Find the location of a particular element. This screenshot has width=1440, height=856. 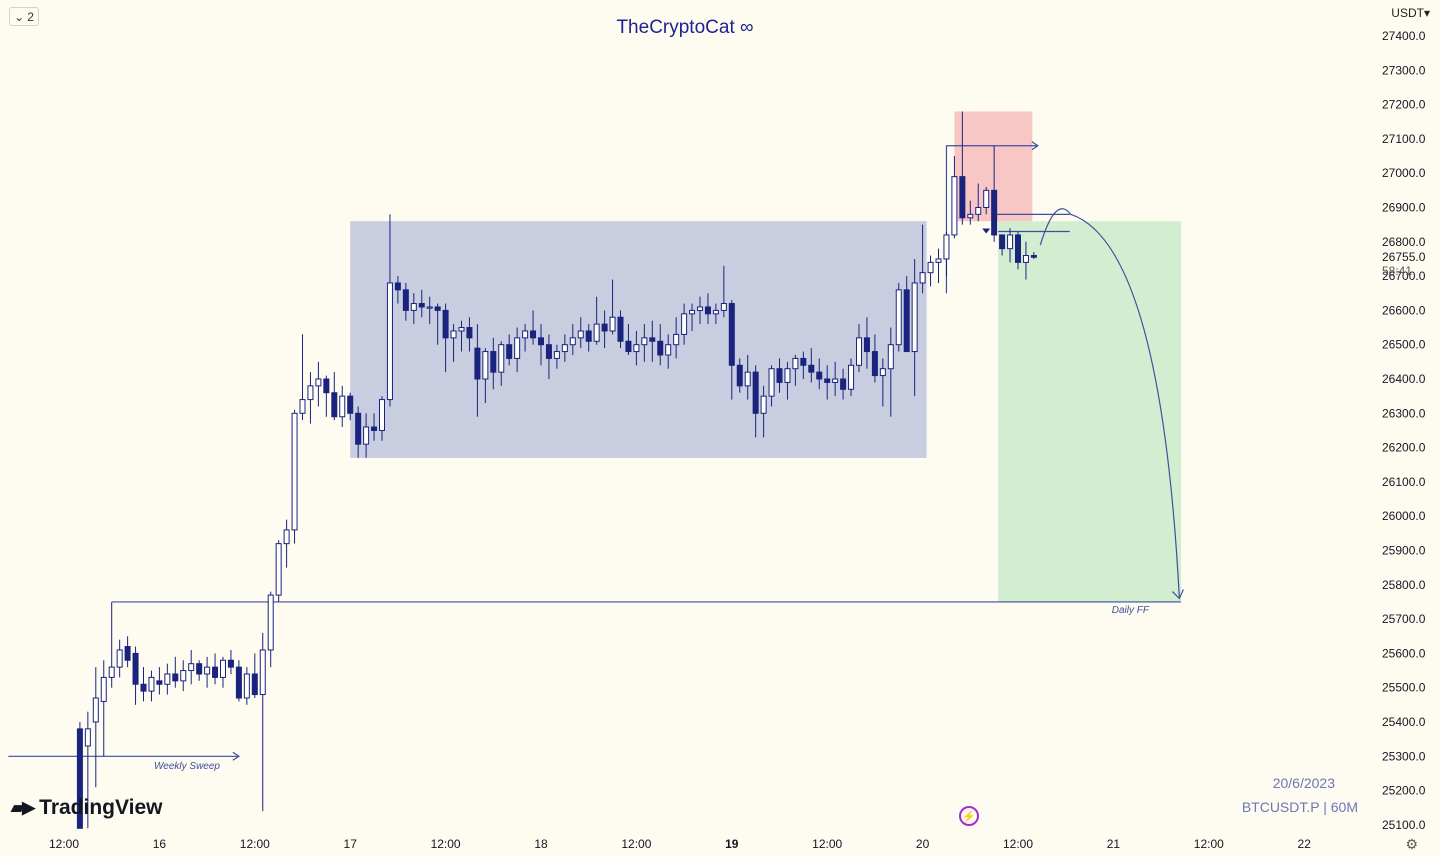

gear-icon: ⚙ is located at coordinates (1411, 844).